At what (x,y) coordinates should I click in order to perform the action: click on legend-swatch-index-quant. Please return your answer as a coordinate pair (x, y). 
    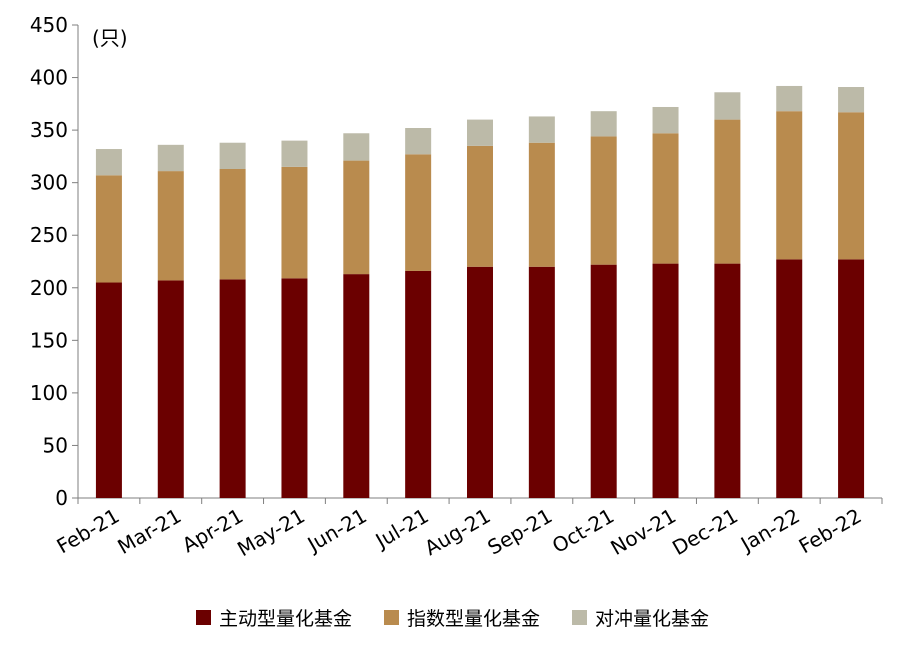
    Looking at the image, I should click on (391, 617).